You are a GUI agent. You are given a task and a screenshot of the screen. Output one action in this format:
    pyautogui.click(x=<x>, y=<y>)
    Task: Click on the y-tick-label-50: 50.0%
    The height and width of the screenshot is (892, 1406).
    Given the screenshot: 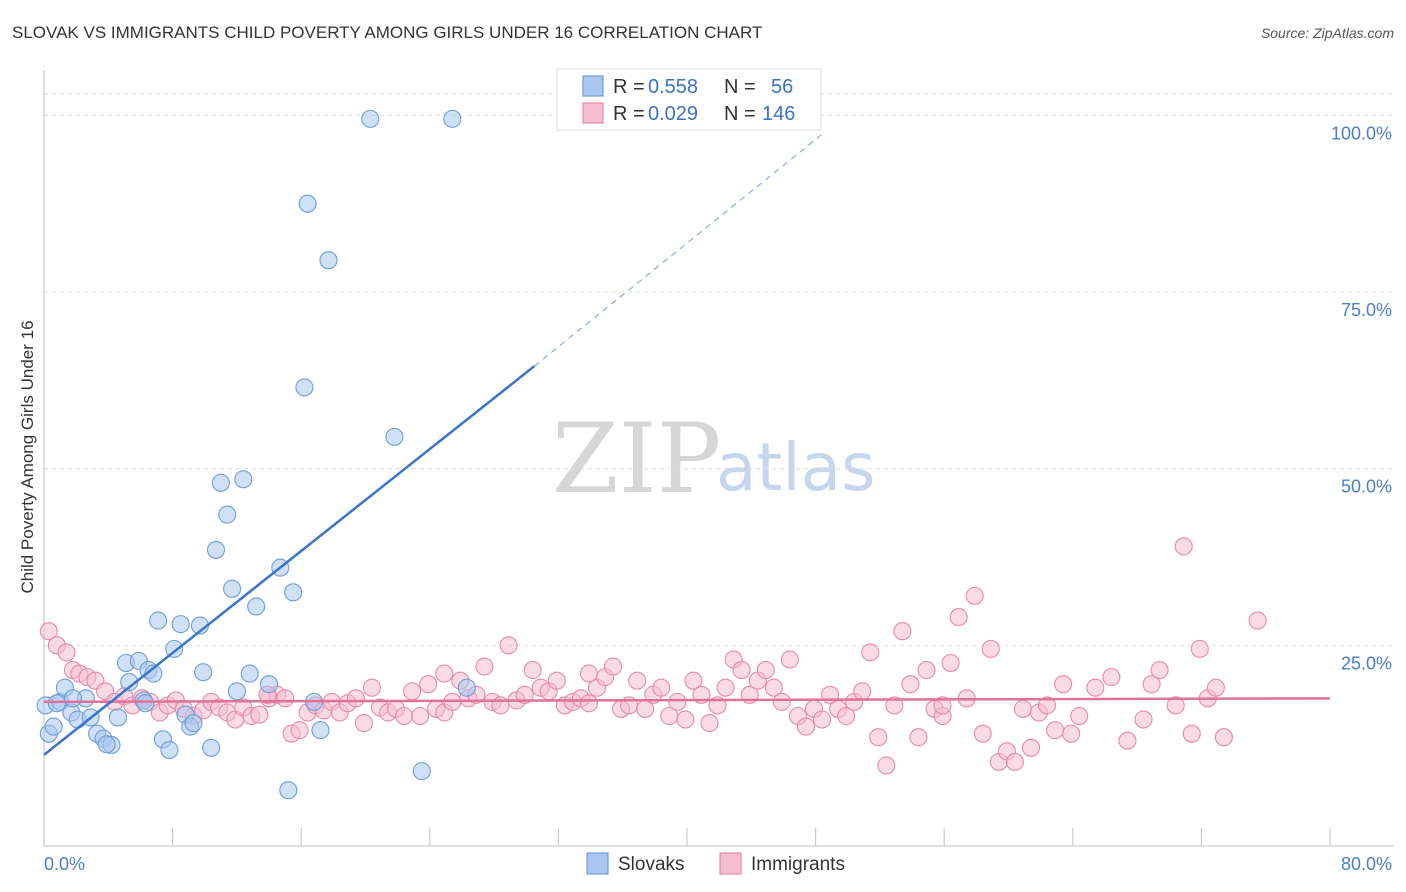 What is the action you would take?
    pyautogui.click(x=1366, y=487)
    